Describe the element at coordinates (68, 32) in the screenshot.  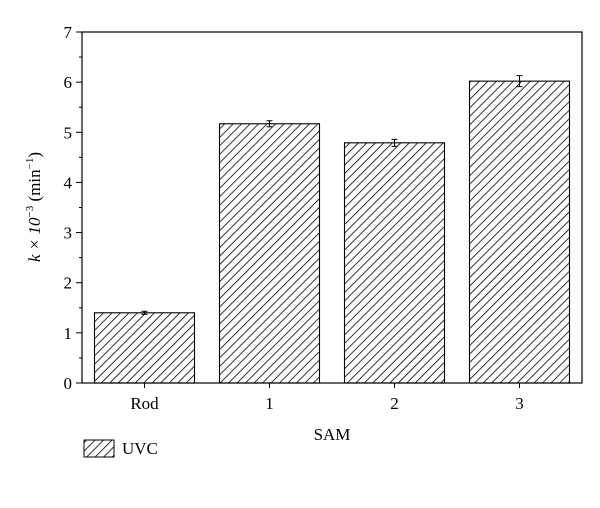
I see `y-tick-label: 7` at that location.